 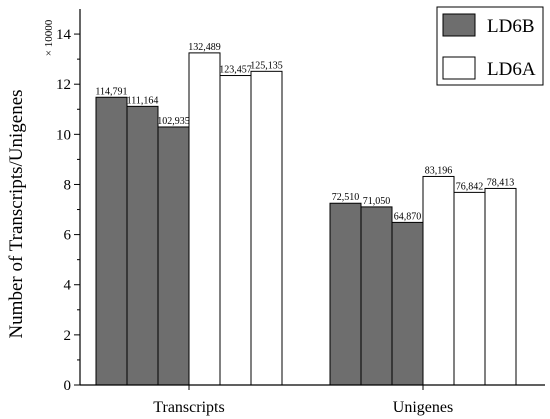 I want to click on y-tick-label-10: 10, so click(x=63, y=135).